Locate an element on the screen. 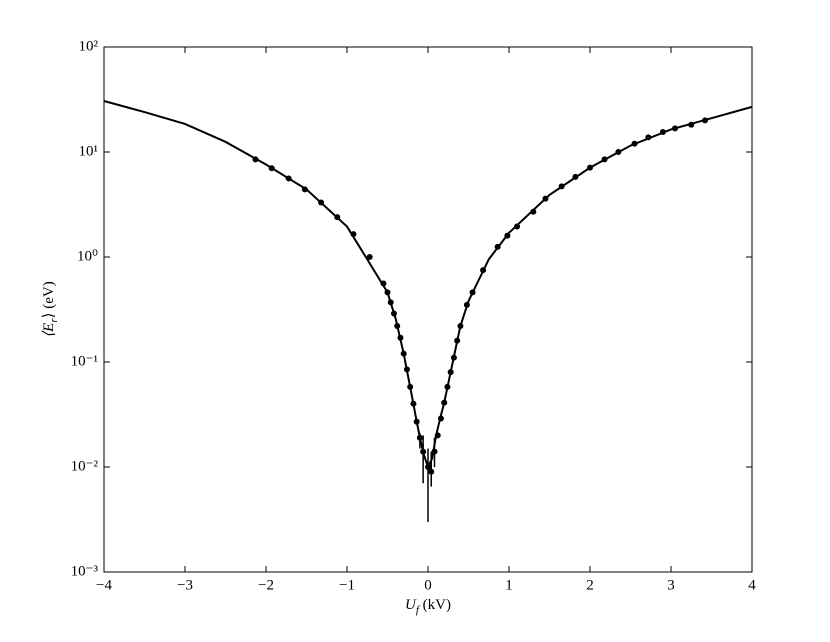 Image resolution: width=830 pixels, height=642 pixels. y-tick-label: 10² is located at coordinates (89, 46).